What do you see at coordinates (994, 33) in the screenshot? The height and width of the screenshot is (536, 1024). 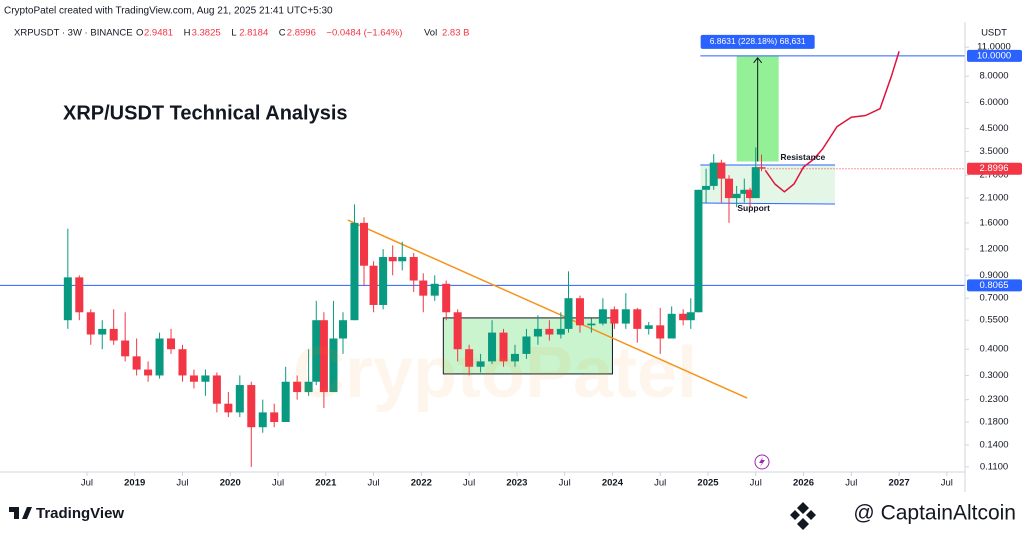 I see `currency: USDT` at bounding box center [994, 33].